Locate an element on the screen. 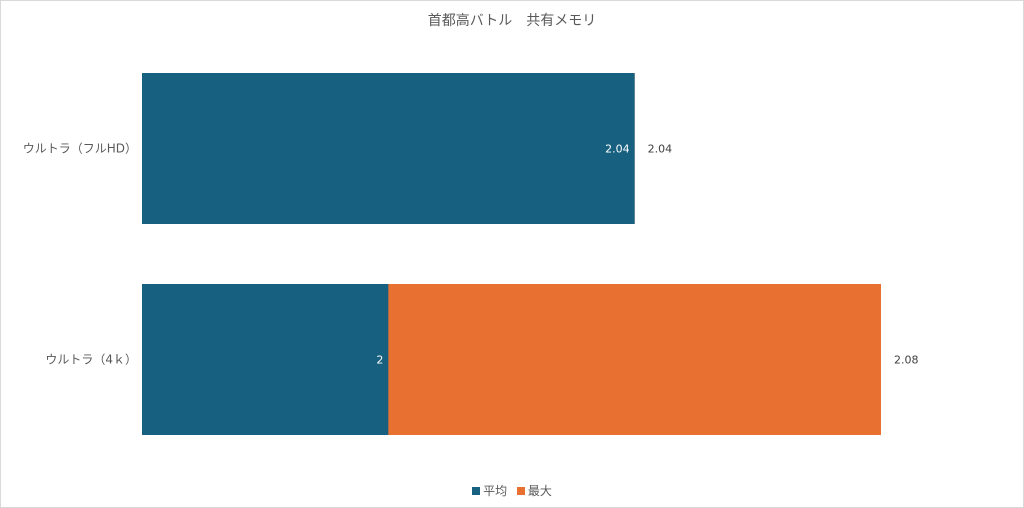 The image size is (1024, 508). chart-title: 首都高バトル 共有メモリ is located at coordinates (512, 21).